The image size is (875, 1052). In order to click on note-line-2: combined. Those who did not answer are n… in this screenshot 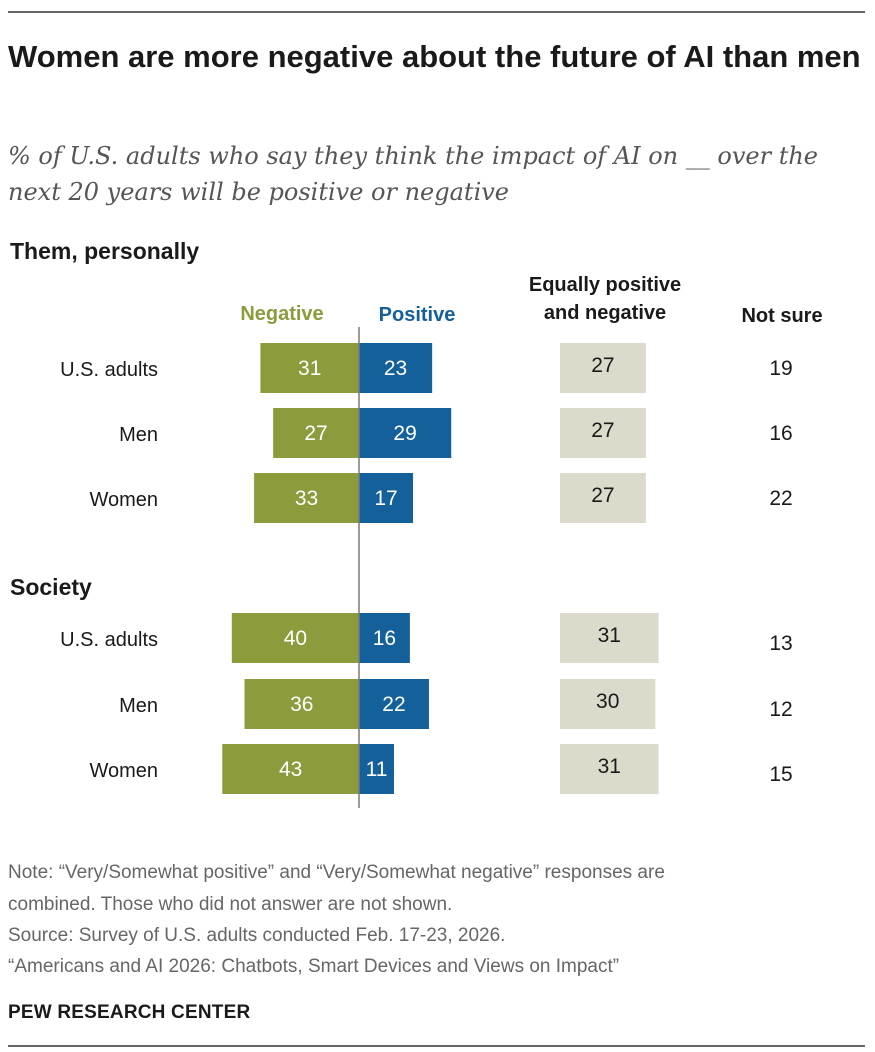, I will do `click(230, 904)`.